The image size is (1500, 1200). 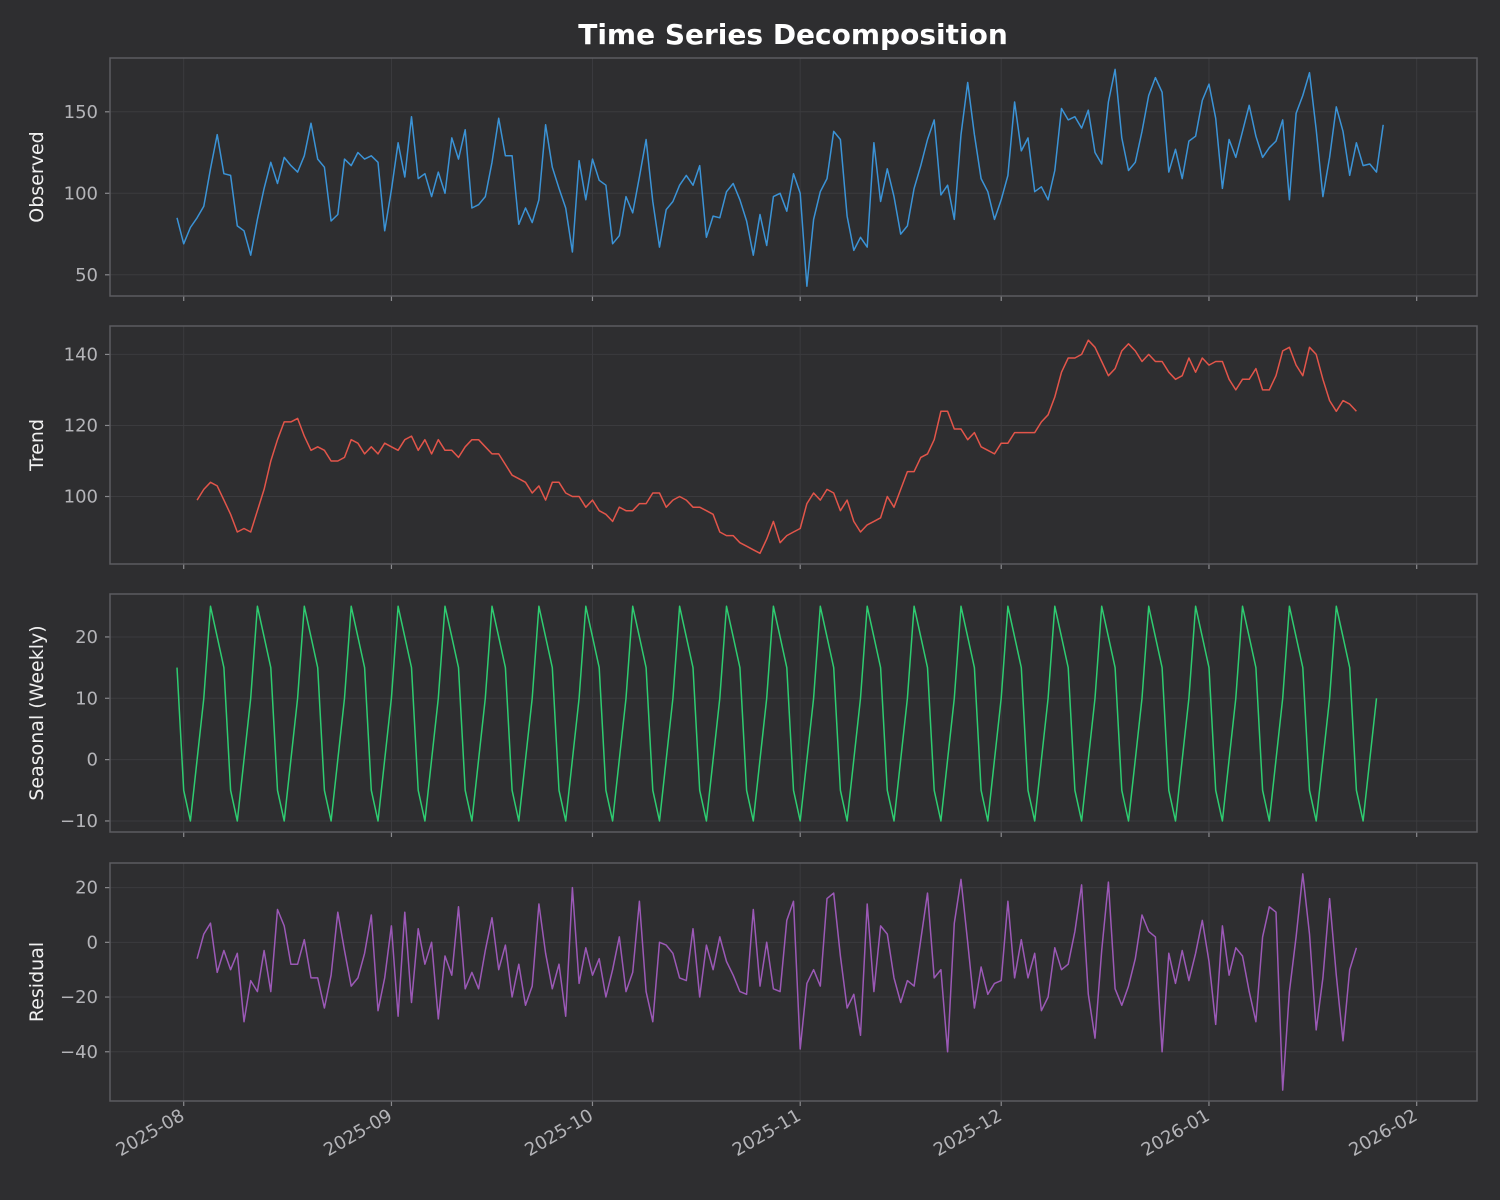 What do you see at coordinates (358, 1133) in the screenshot?
I see `x-tick-label: 2025-09` at bounding box center [358, 1133].